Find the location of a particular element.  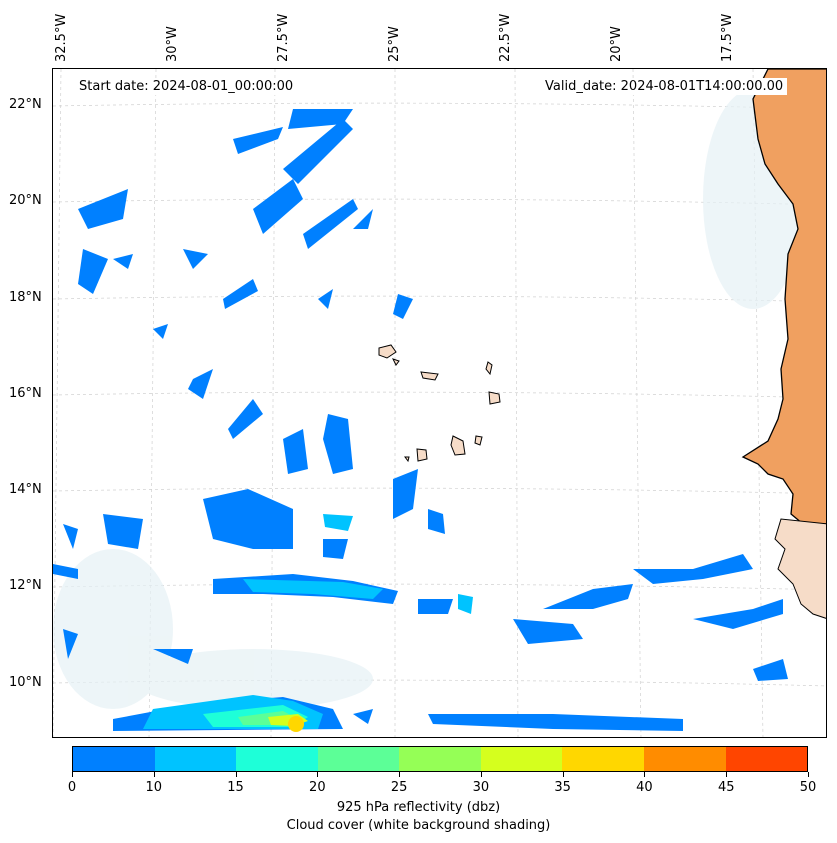

cape-verde-islands is located at coordinates (439, 403).